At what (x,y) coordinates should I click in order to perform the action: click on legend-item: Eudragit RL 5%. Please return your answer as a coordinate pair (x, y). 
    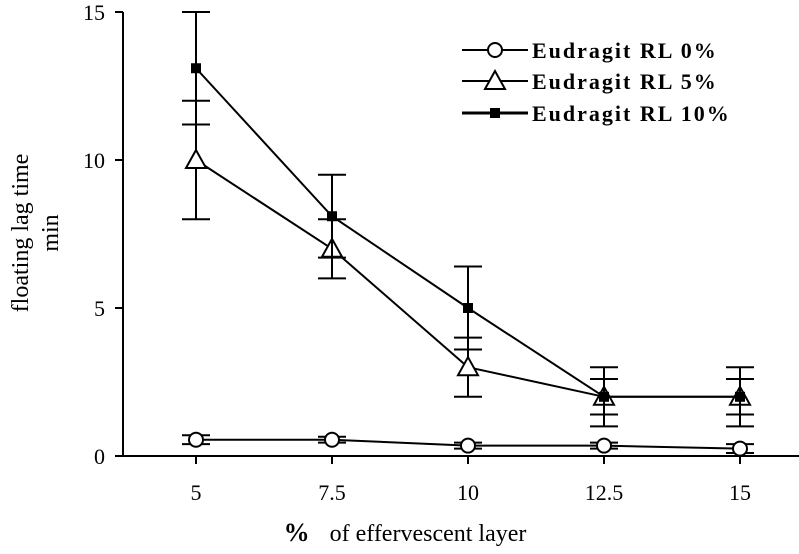
    Looking at the image, I should click on (590, 81).